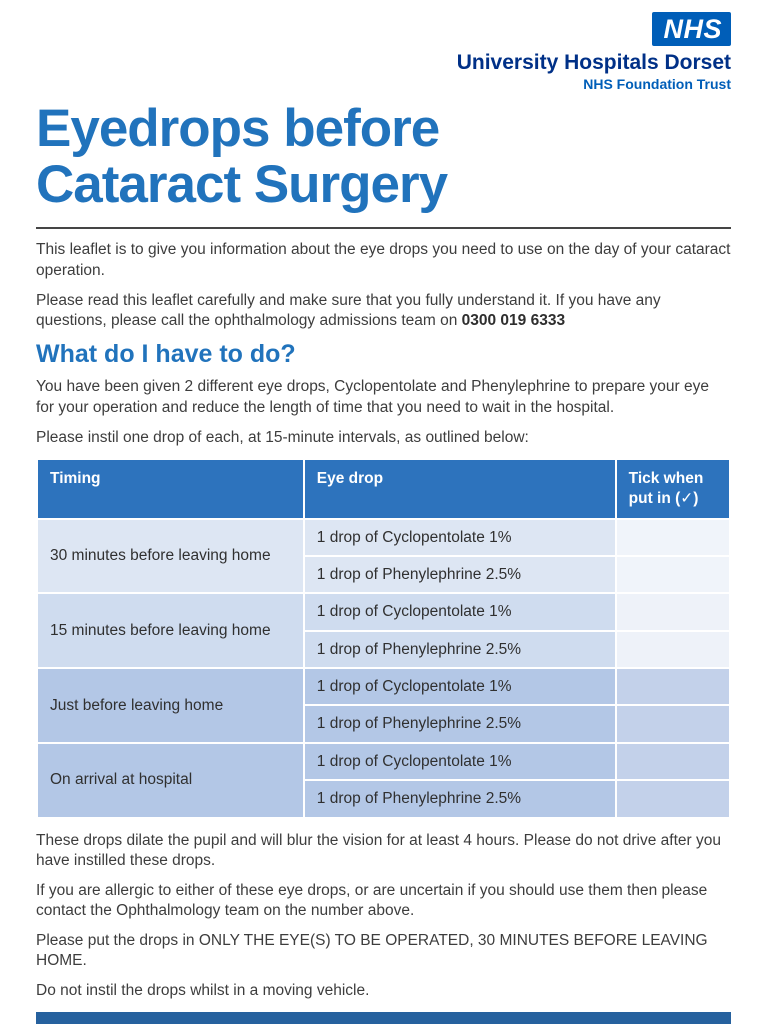 This screenshot has height=1024, width=768. I want to click on page-title: Eyedrops before Cataract Surgery, so click(383, 157).